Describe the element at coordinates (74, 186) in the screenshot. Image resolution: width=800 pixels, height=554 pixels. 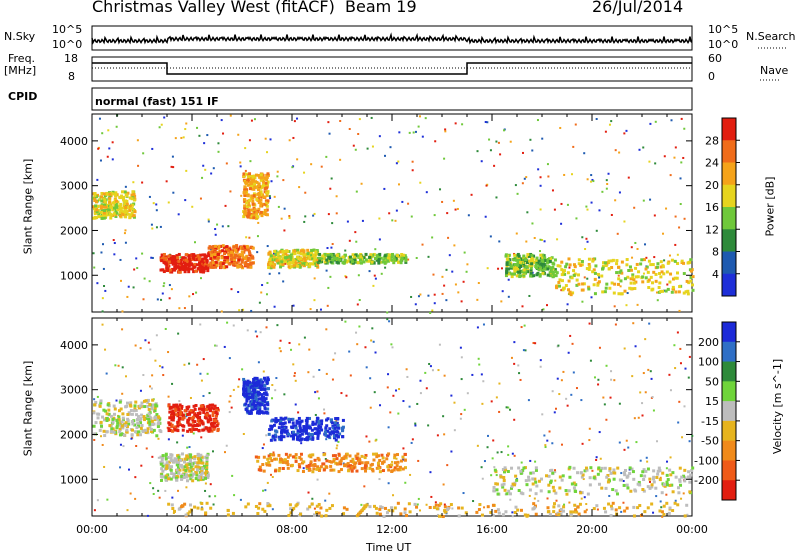
I see `power-ytick-label: 3000` at that location.